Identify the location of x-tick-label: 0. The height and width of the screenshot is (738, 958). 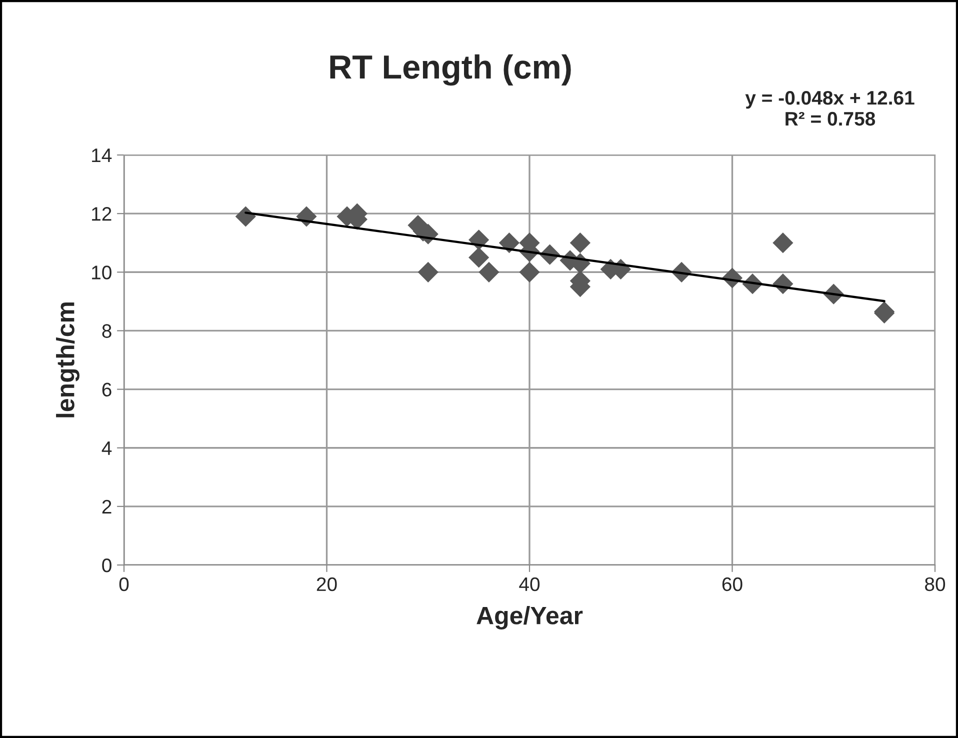
(124, 584).